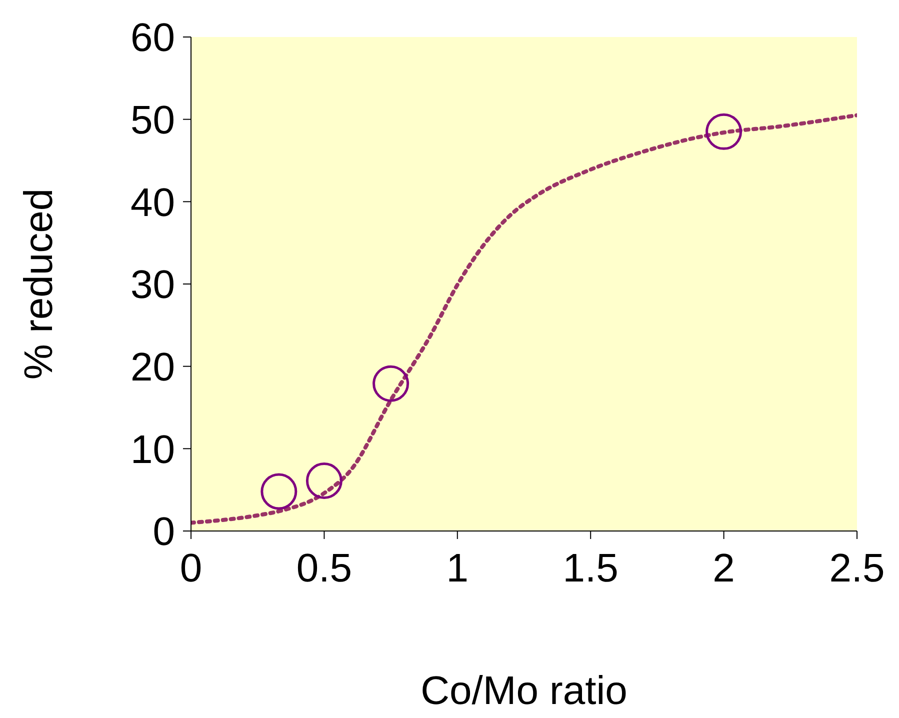 This screenshot has width=899, height=718. What do you see at coordinates (152, 38) in the screenshot?
I see `y-tick-label: 60` at bounding box center [152, 38].